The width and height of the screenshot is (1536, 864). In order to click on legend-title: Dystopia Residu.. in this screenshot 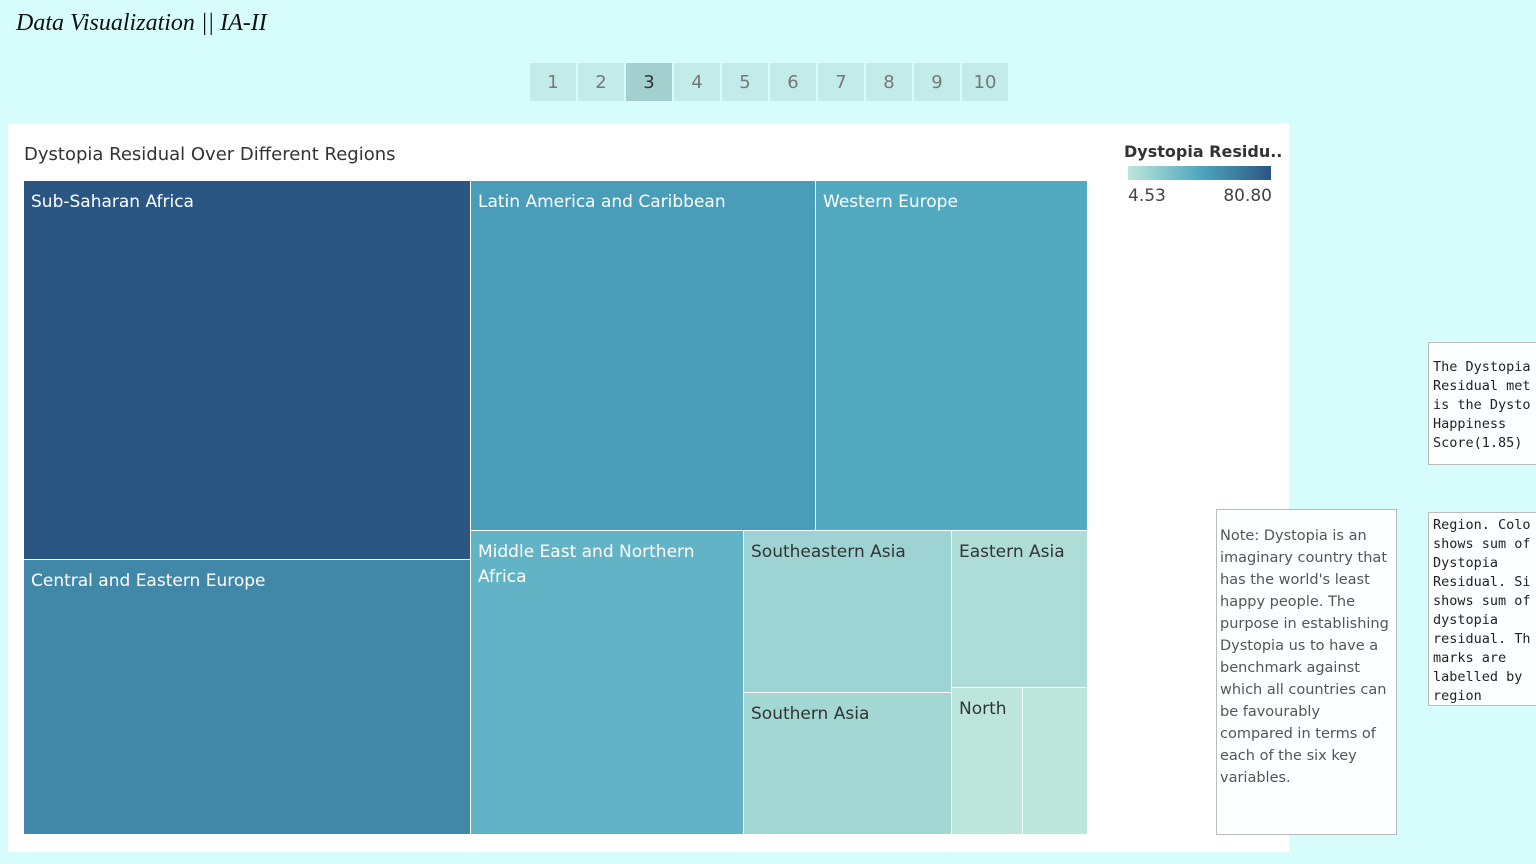, I will do `click(1203, 151)`.